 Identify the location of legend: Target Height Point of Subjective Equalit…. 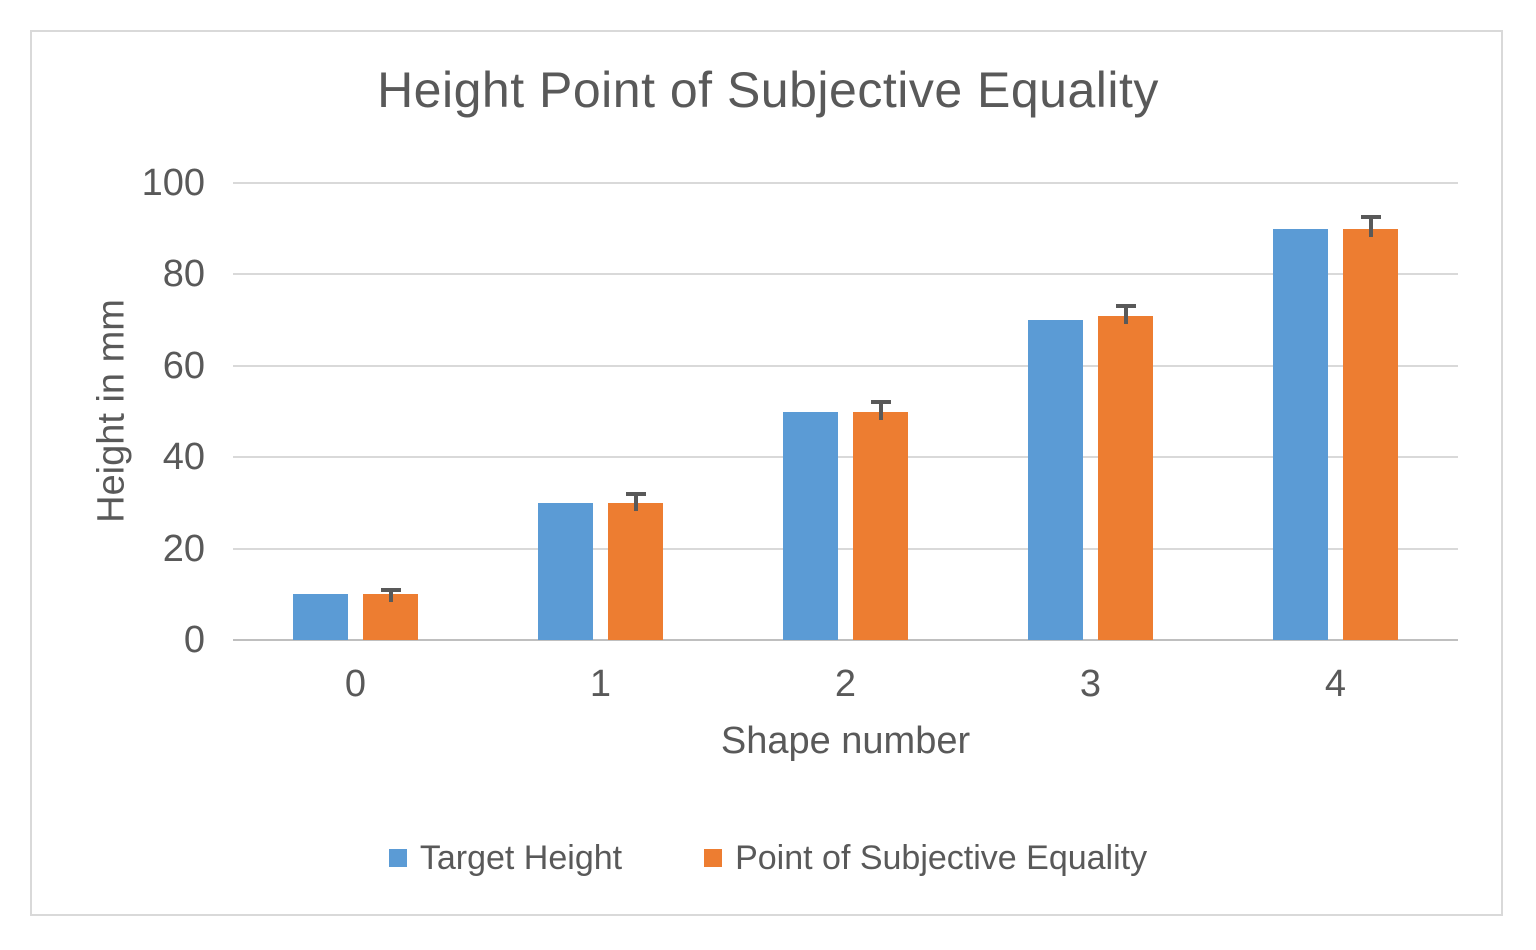
(768, 858).